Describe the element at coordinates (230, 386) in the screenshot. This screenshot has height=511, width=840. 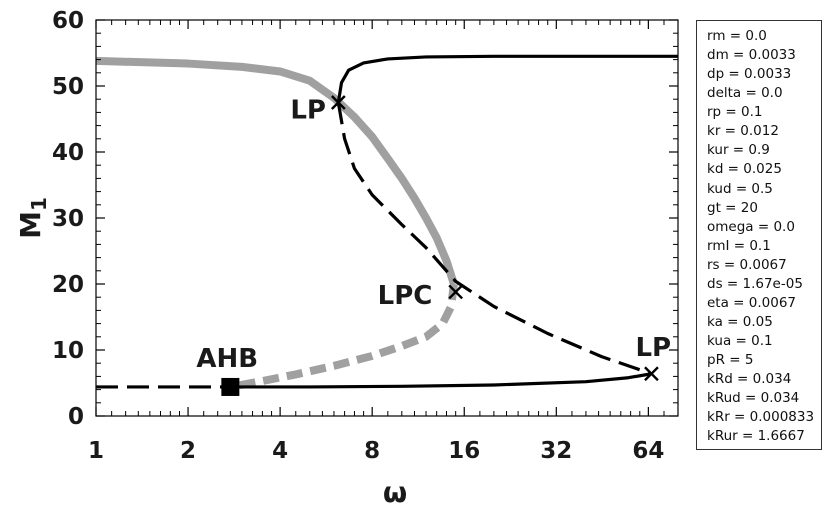
I see `marker-square-ahb` at that location.